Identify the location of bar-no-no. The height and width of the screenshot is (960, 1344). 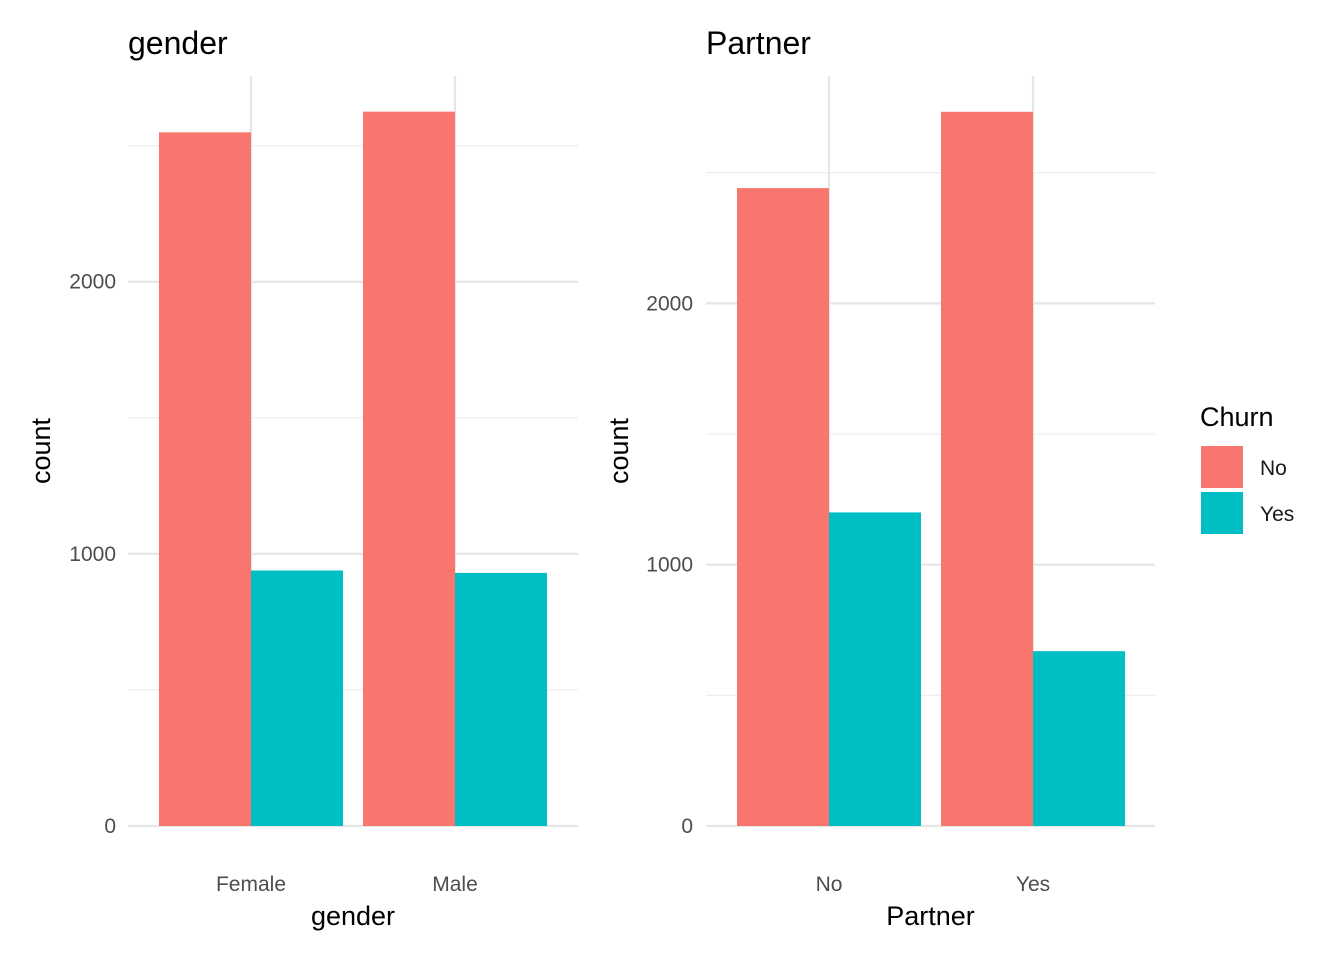
(783, 507).